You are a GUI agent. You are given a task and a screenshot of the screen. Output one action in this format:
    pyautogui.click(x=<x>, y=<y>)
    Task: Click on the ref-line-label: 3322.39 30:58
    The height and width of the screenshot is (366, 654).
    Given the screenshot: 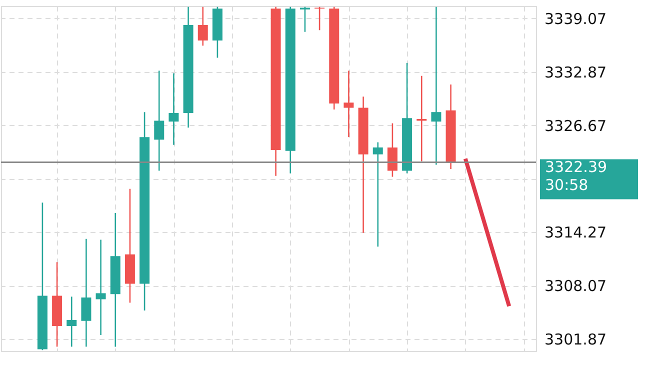 What is the action you would take?
    pyautogui.click(x=576, y=176)
    